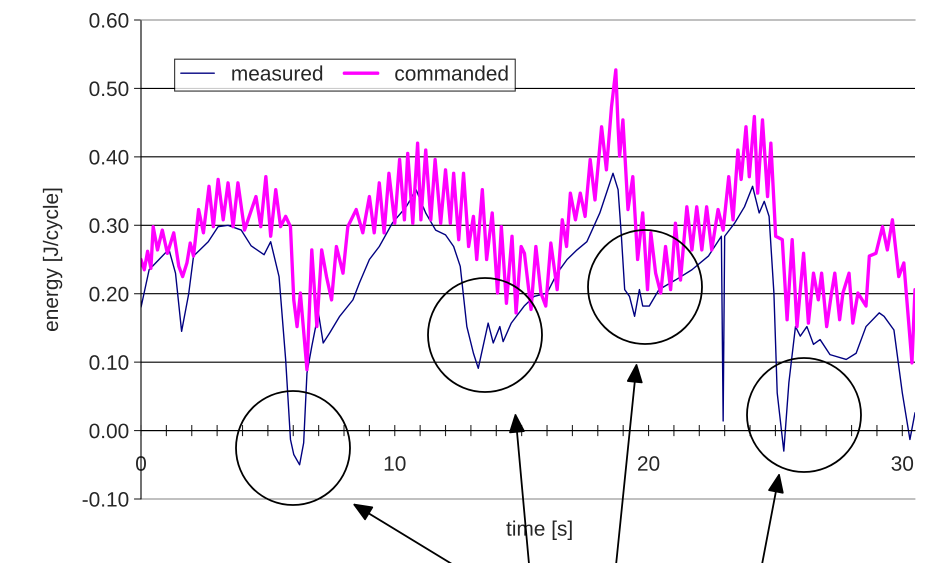 This screenshot has width=927, height=563. I want to click on x-tick-label: 30, so click(903, 463).